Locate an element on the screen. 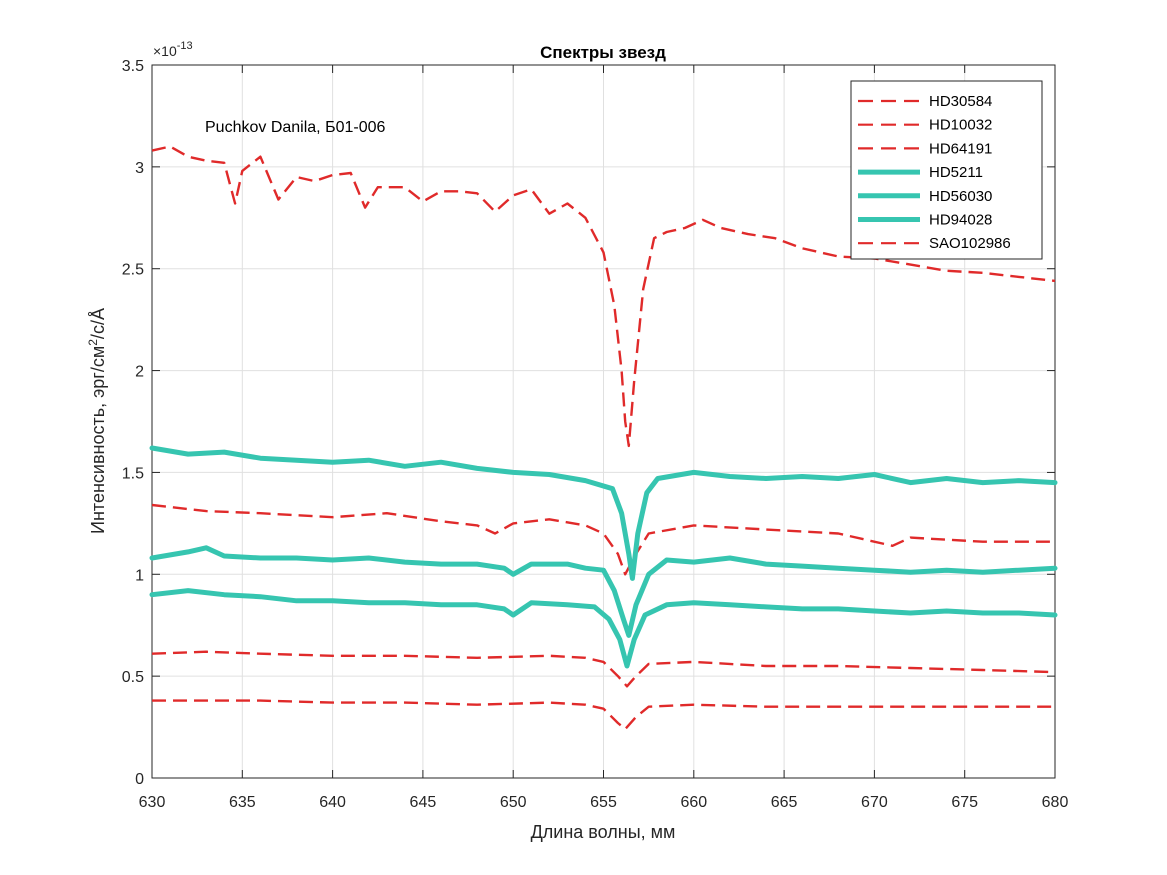 Image resolution: width=1167 pixels, height=875 pixels. x-tick-label: 650 is located at coordinates (513, 802).